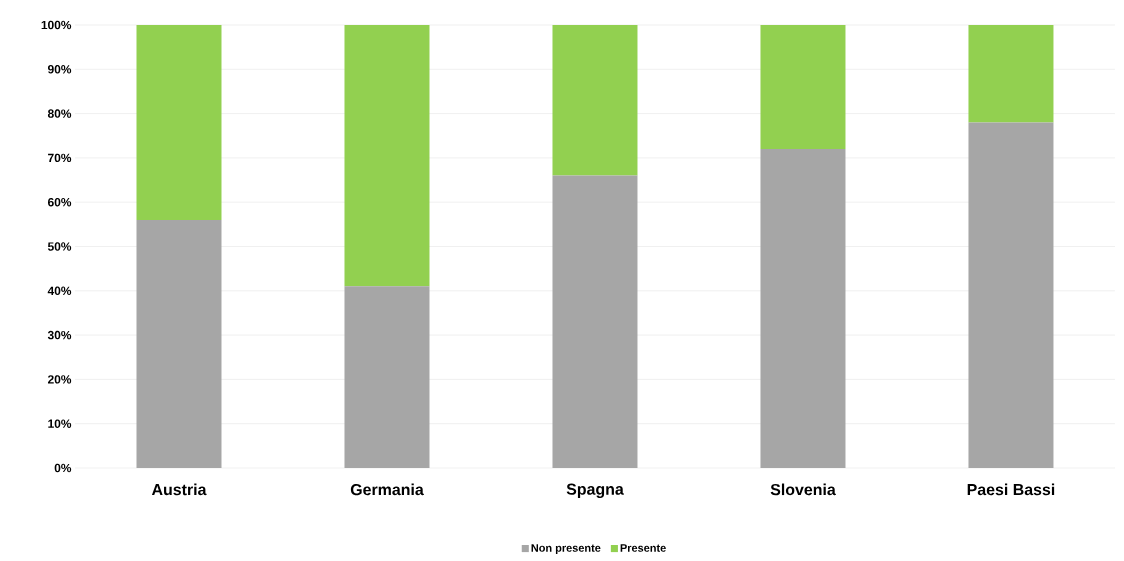  I want to click on x-tick-label: Slovenia, so click(803, 489).